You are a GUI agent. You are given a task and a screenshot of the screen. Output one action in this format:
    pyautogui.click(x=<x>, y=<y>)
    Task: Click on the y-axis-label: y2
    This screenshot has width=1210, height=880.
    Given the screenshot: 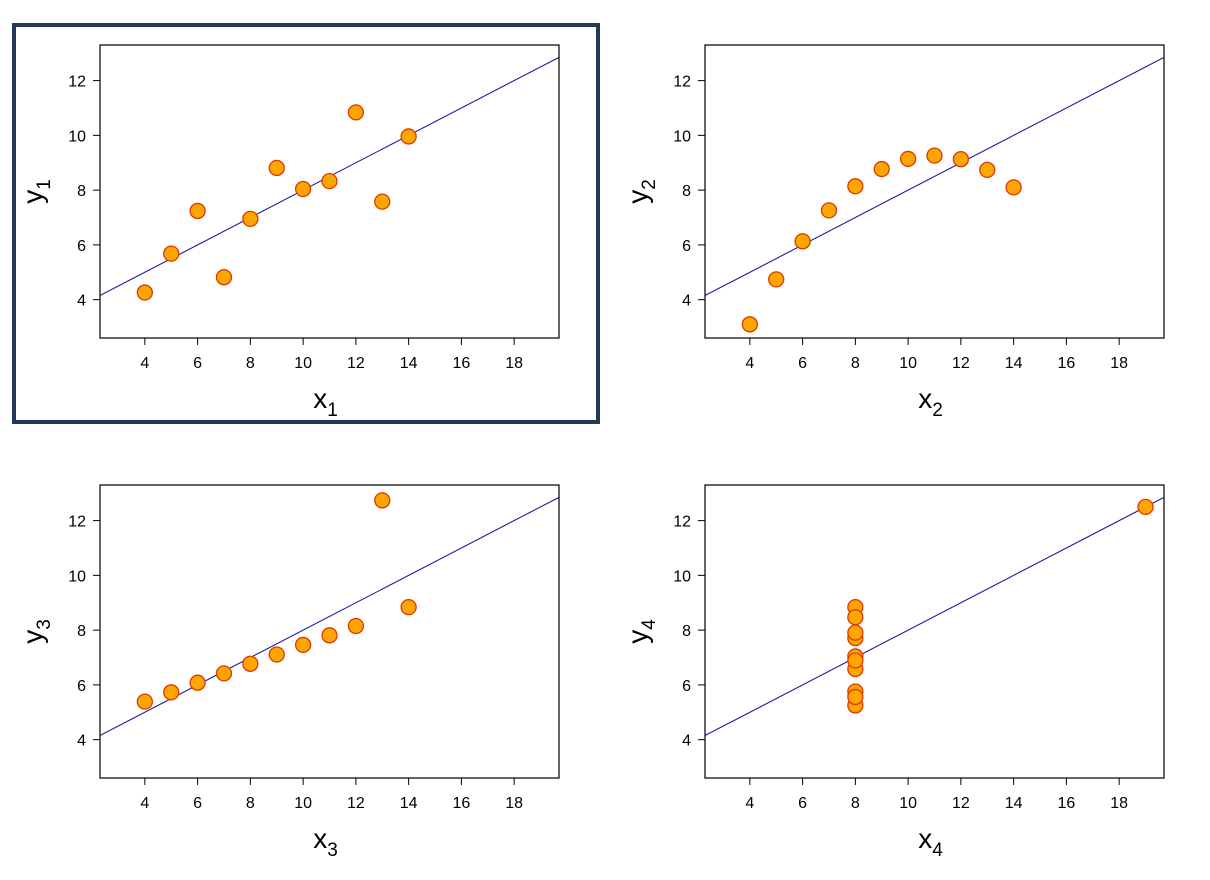 What is the action you would take?
    pyautogui.click(x=641, y=191)
    